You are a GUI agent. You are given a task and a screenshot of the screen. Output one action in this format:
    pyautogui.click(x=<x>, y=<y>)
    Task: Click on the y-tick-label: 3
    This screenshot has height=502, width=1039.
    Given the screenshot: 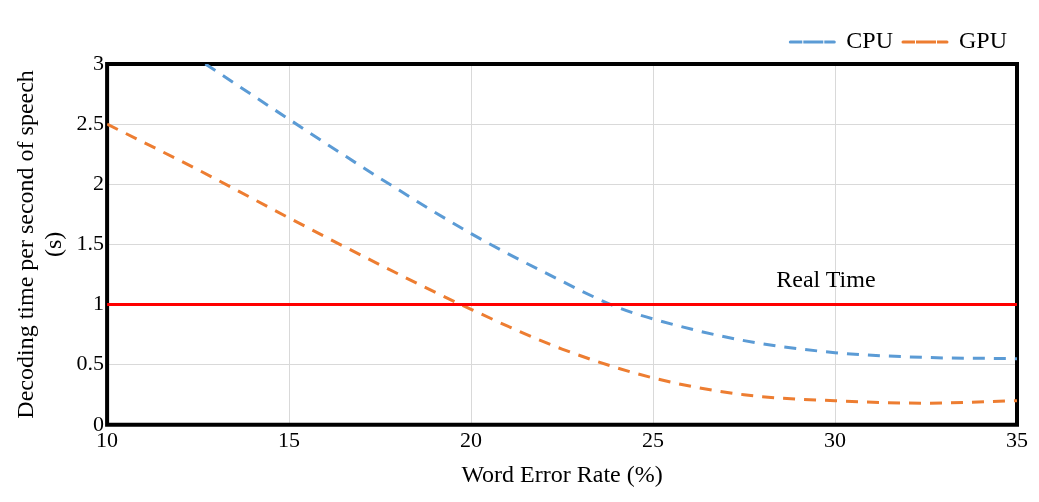 What is the action you would take?
    pyautogui.click(x=99, y=62)
    